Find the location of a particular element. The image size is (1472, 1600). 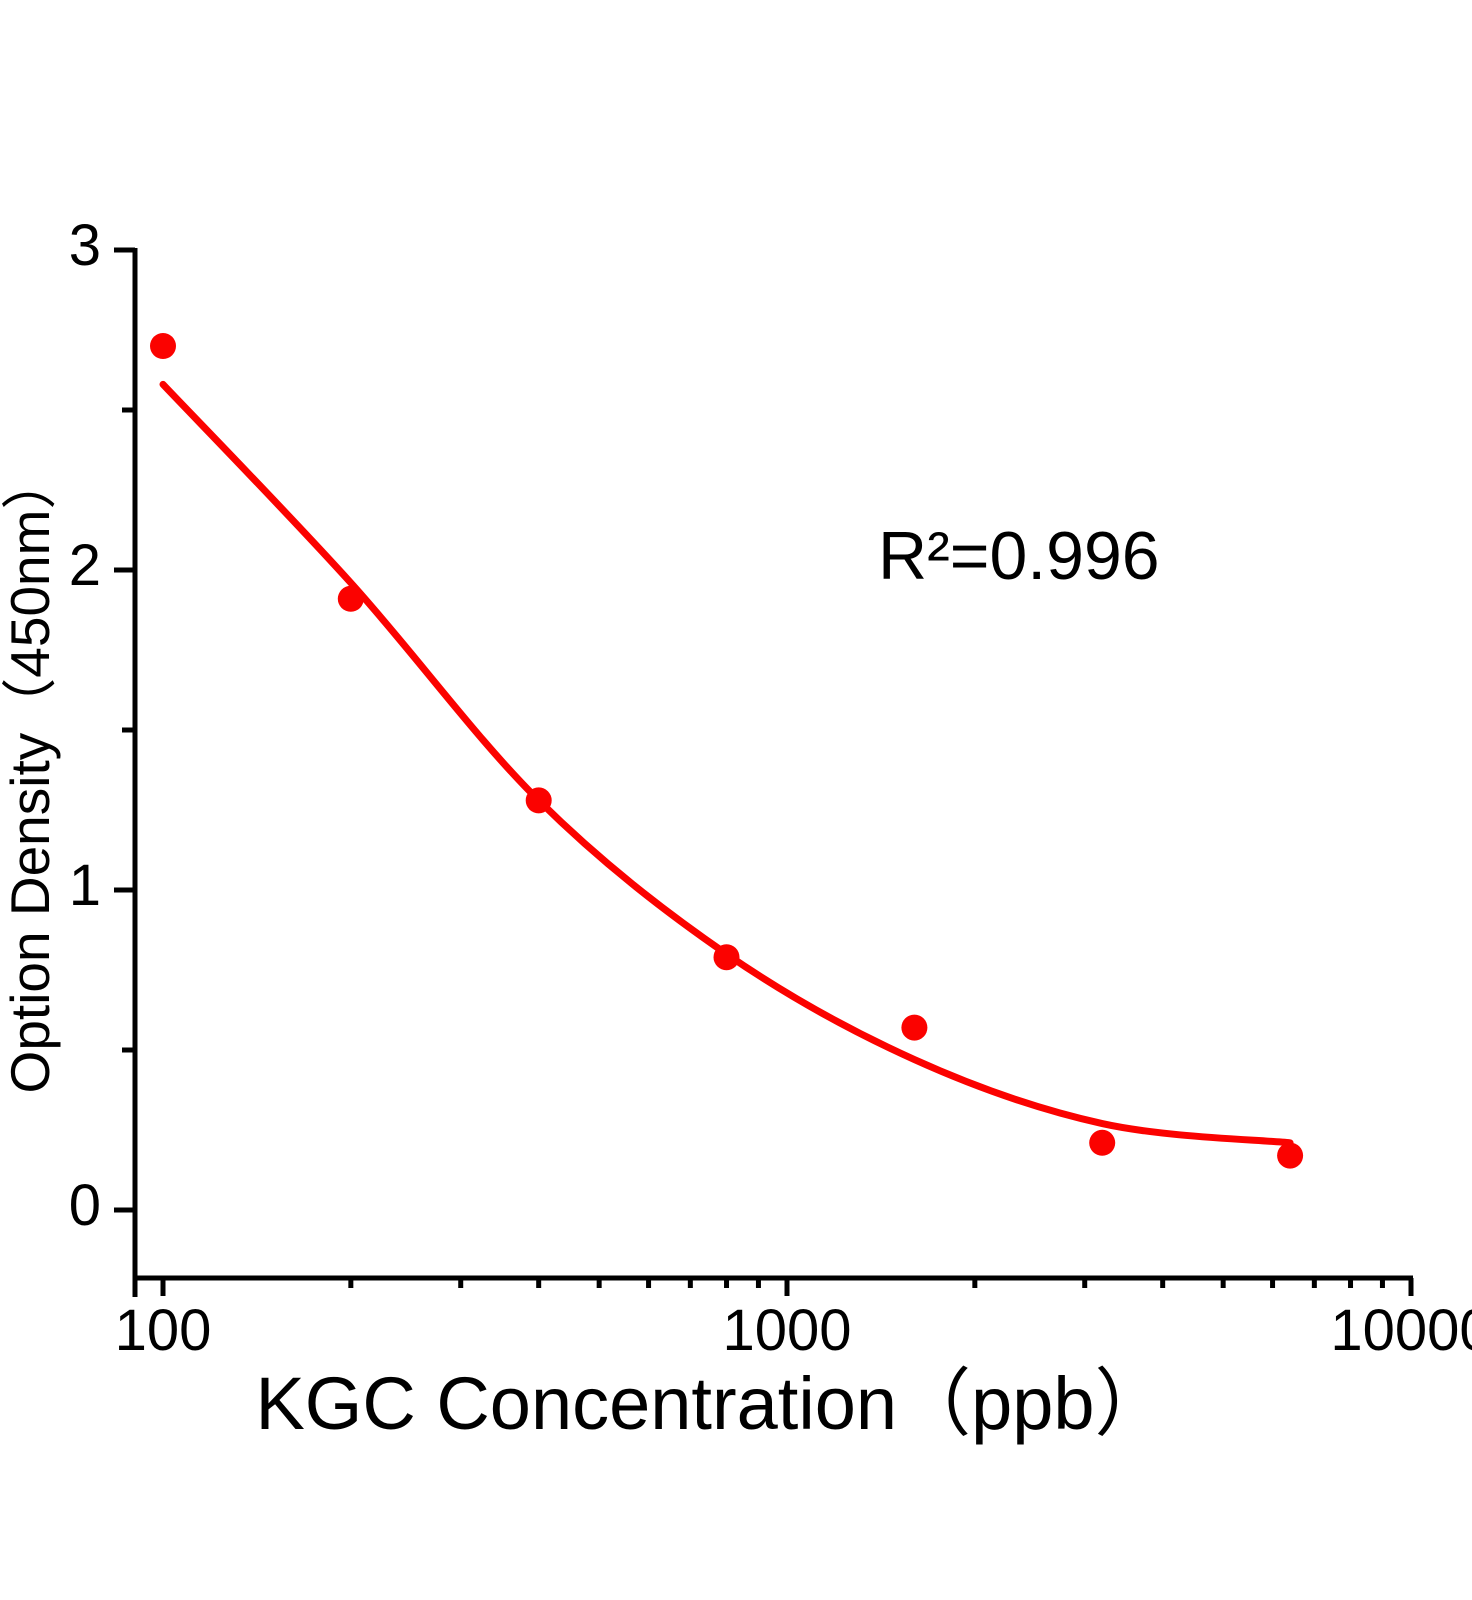

x-tick-label: 1000 is located at coordinates (786, 1330).